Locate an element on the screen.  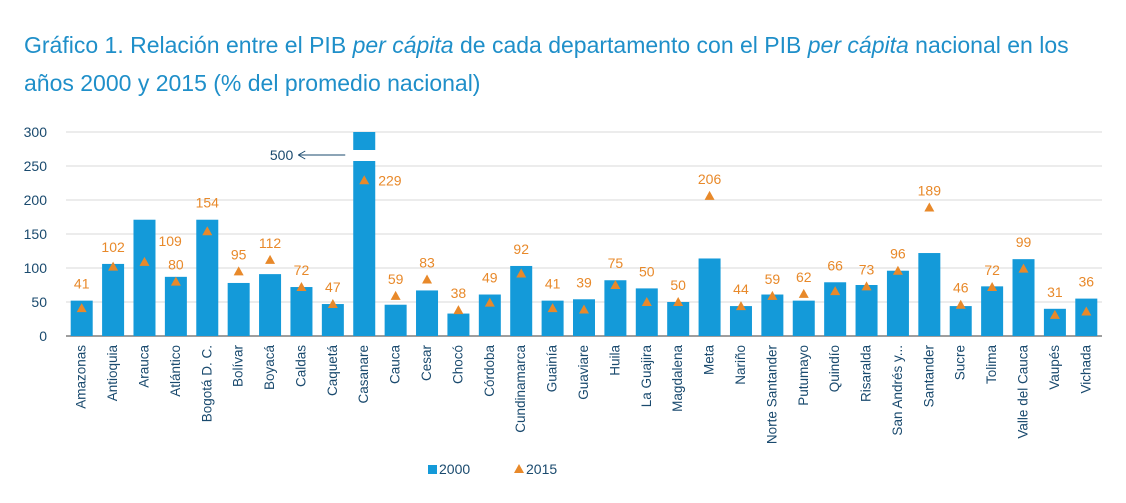
data-label-2015: 39 is located at coordinates (584, 282).